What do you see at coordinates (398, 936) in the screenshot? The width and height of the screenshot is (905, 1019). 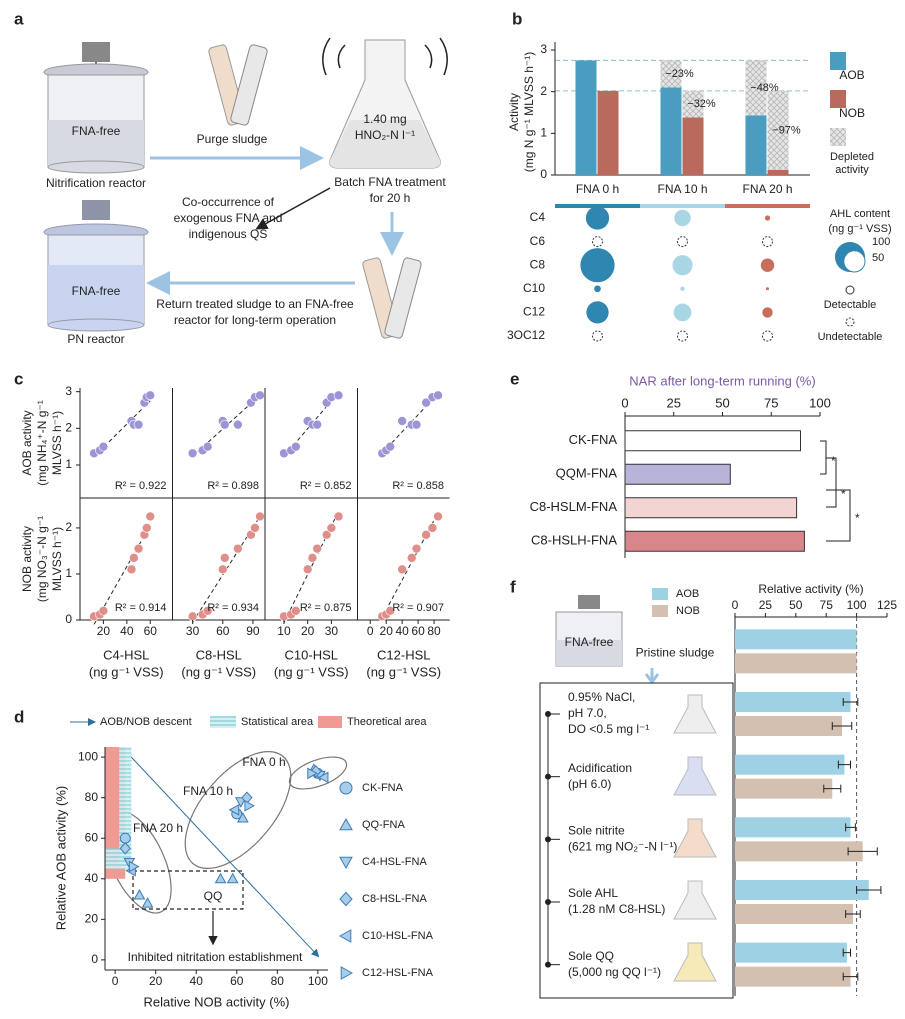 I see `legend-label: C10-HSL-FNA` at bounding box center [398, 936].